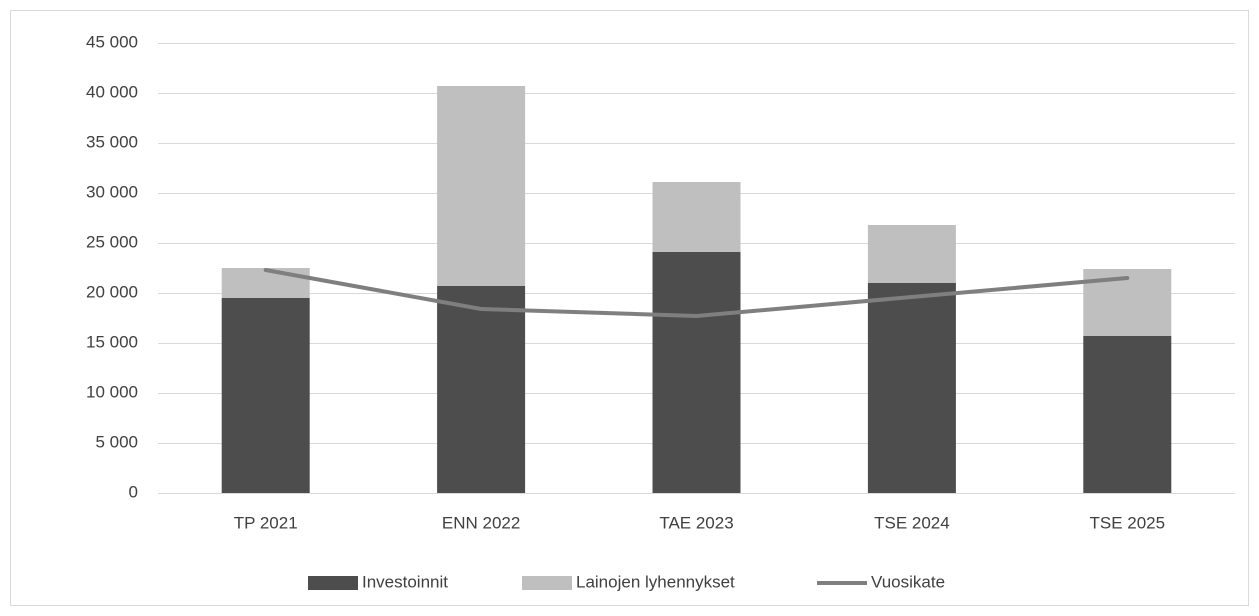 The width and height of the screenshot is (1259, 616). What do you see at coordinates (696, 522) in the screenshot?
I see `x-tick-label: TAE 2023` at bounding box center [696, 522].